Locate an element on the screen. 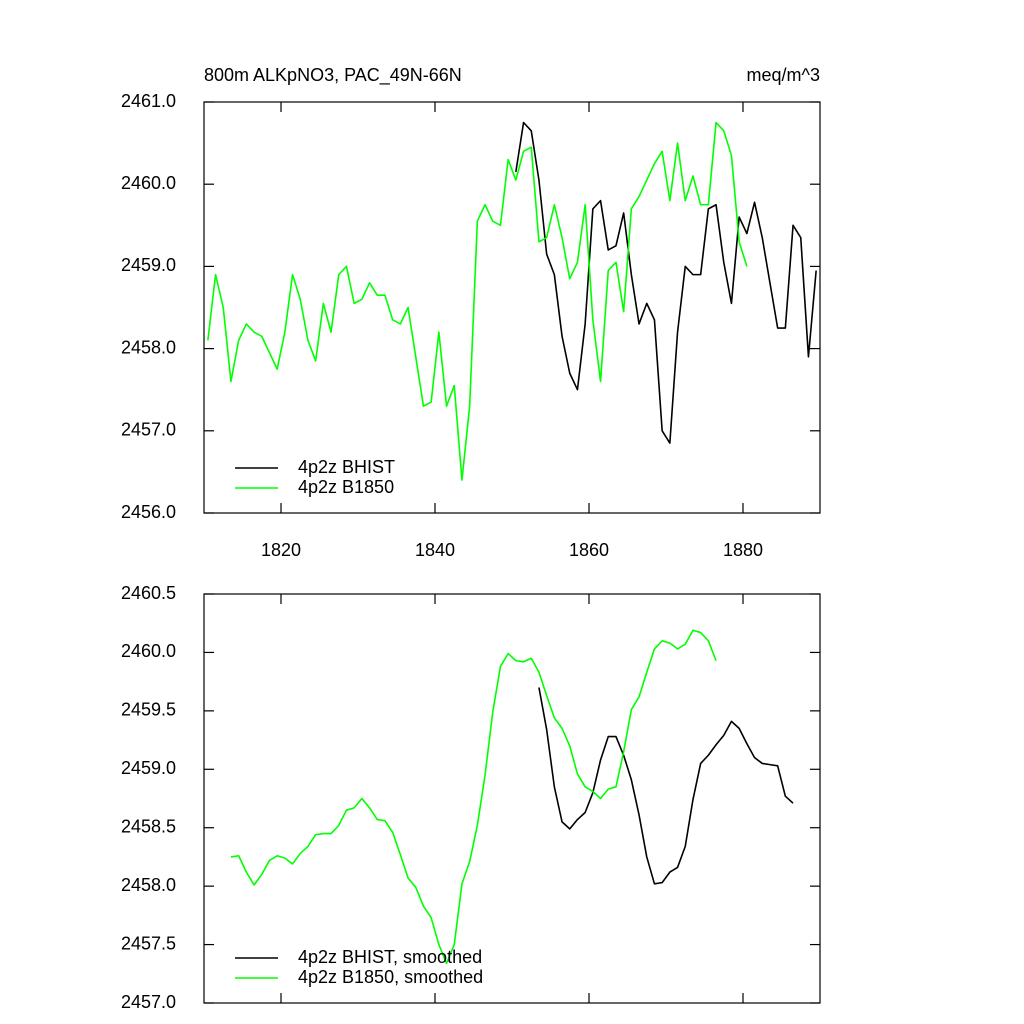 This screenshot has height=1024, width=1024. legend-label: 4p2z B1850 is located at coordinates (346, 487).